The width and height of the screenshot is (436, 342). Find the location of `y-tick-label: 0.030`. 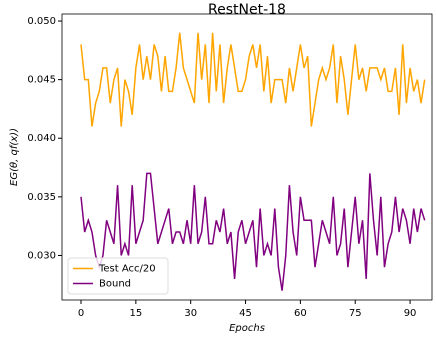

y-tick-label: 0.030 is located at coordinates (41, 255).